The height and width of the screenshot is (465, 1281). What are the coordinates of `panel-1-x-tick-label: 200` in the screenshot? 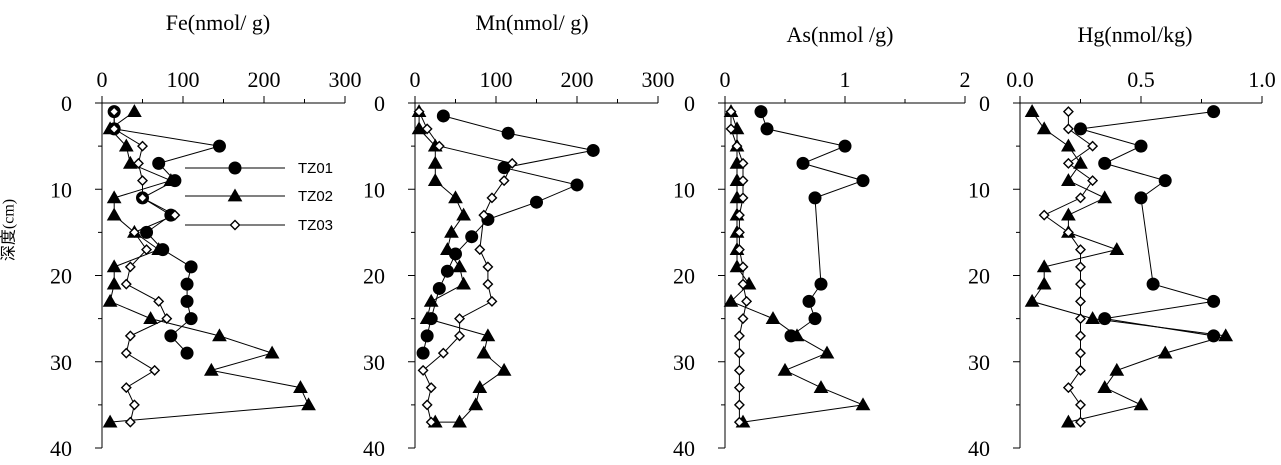 It's located at (264, 79).